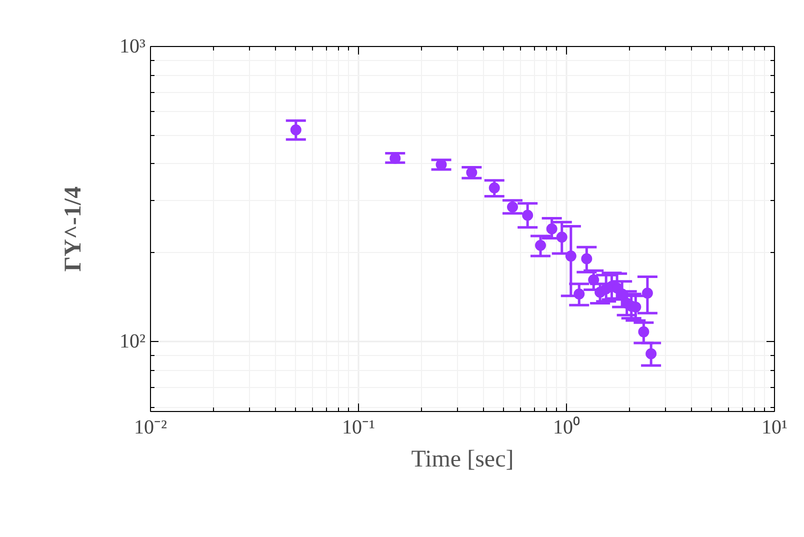  Describe the element at coordinates (73, 229) in the screenshot. I see `y-axis-title: ΓY^-1/4` at that location.